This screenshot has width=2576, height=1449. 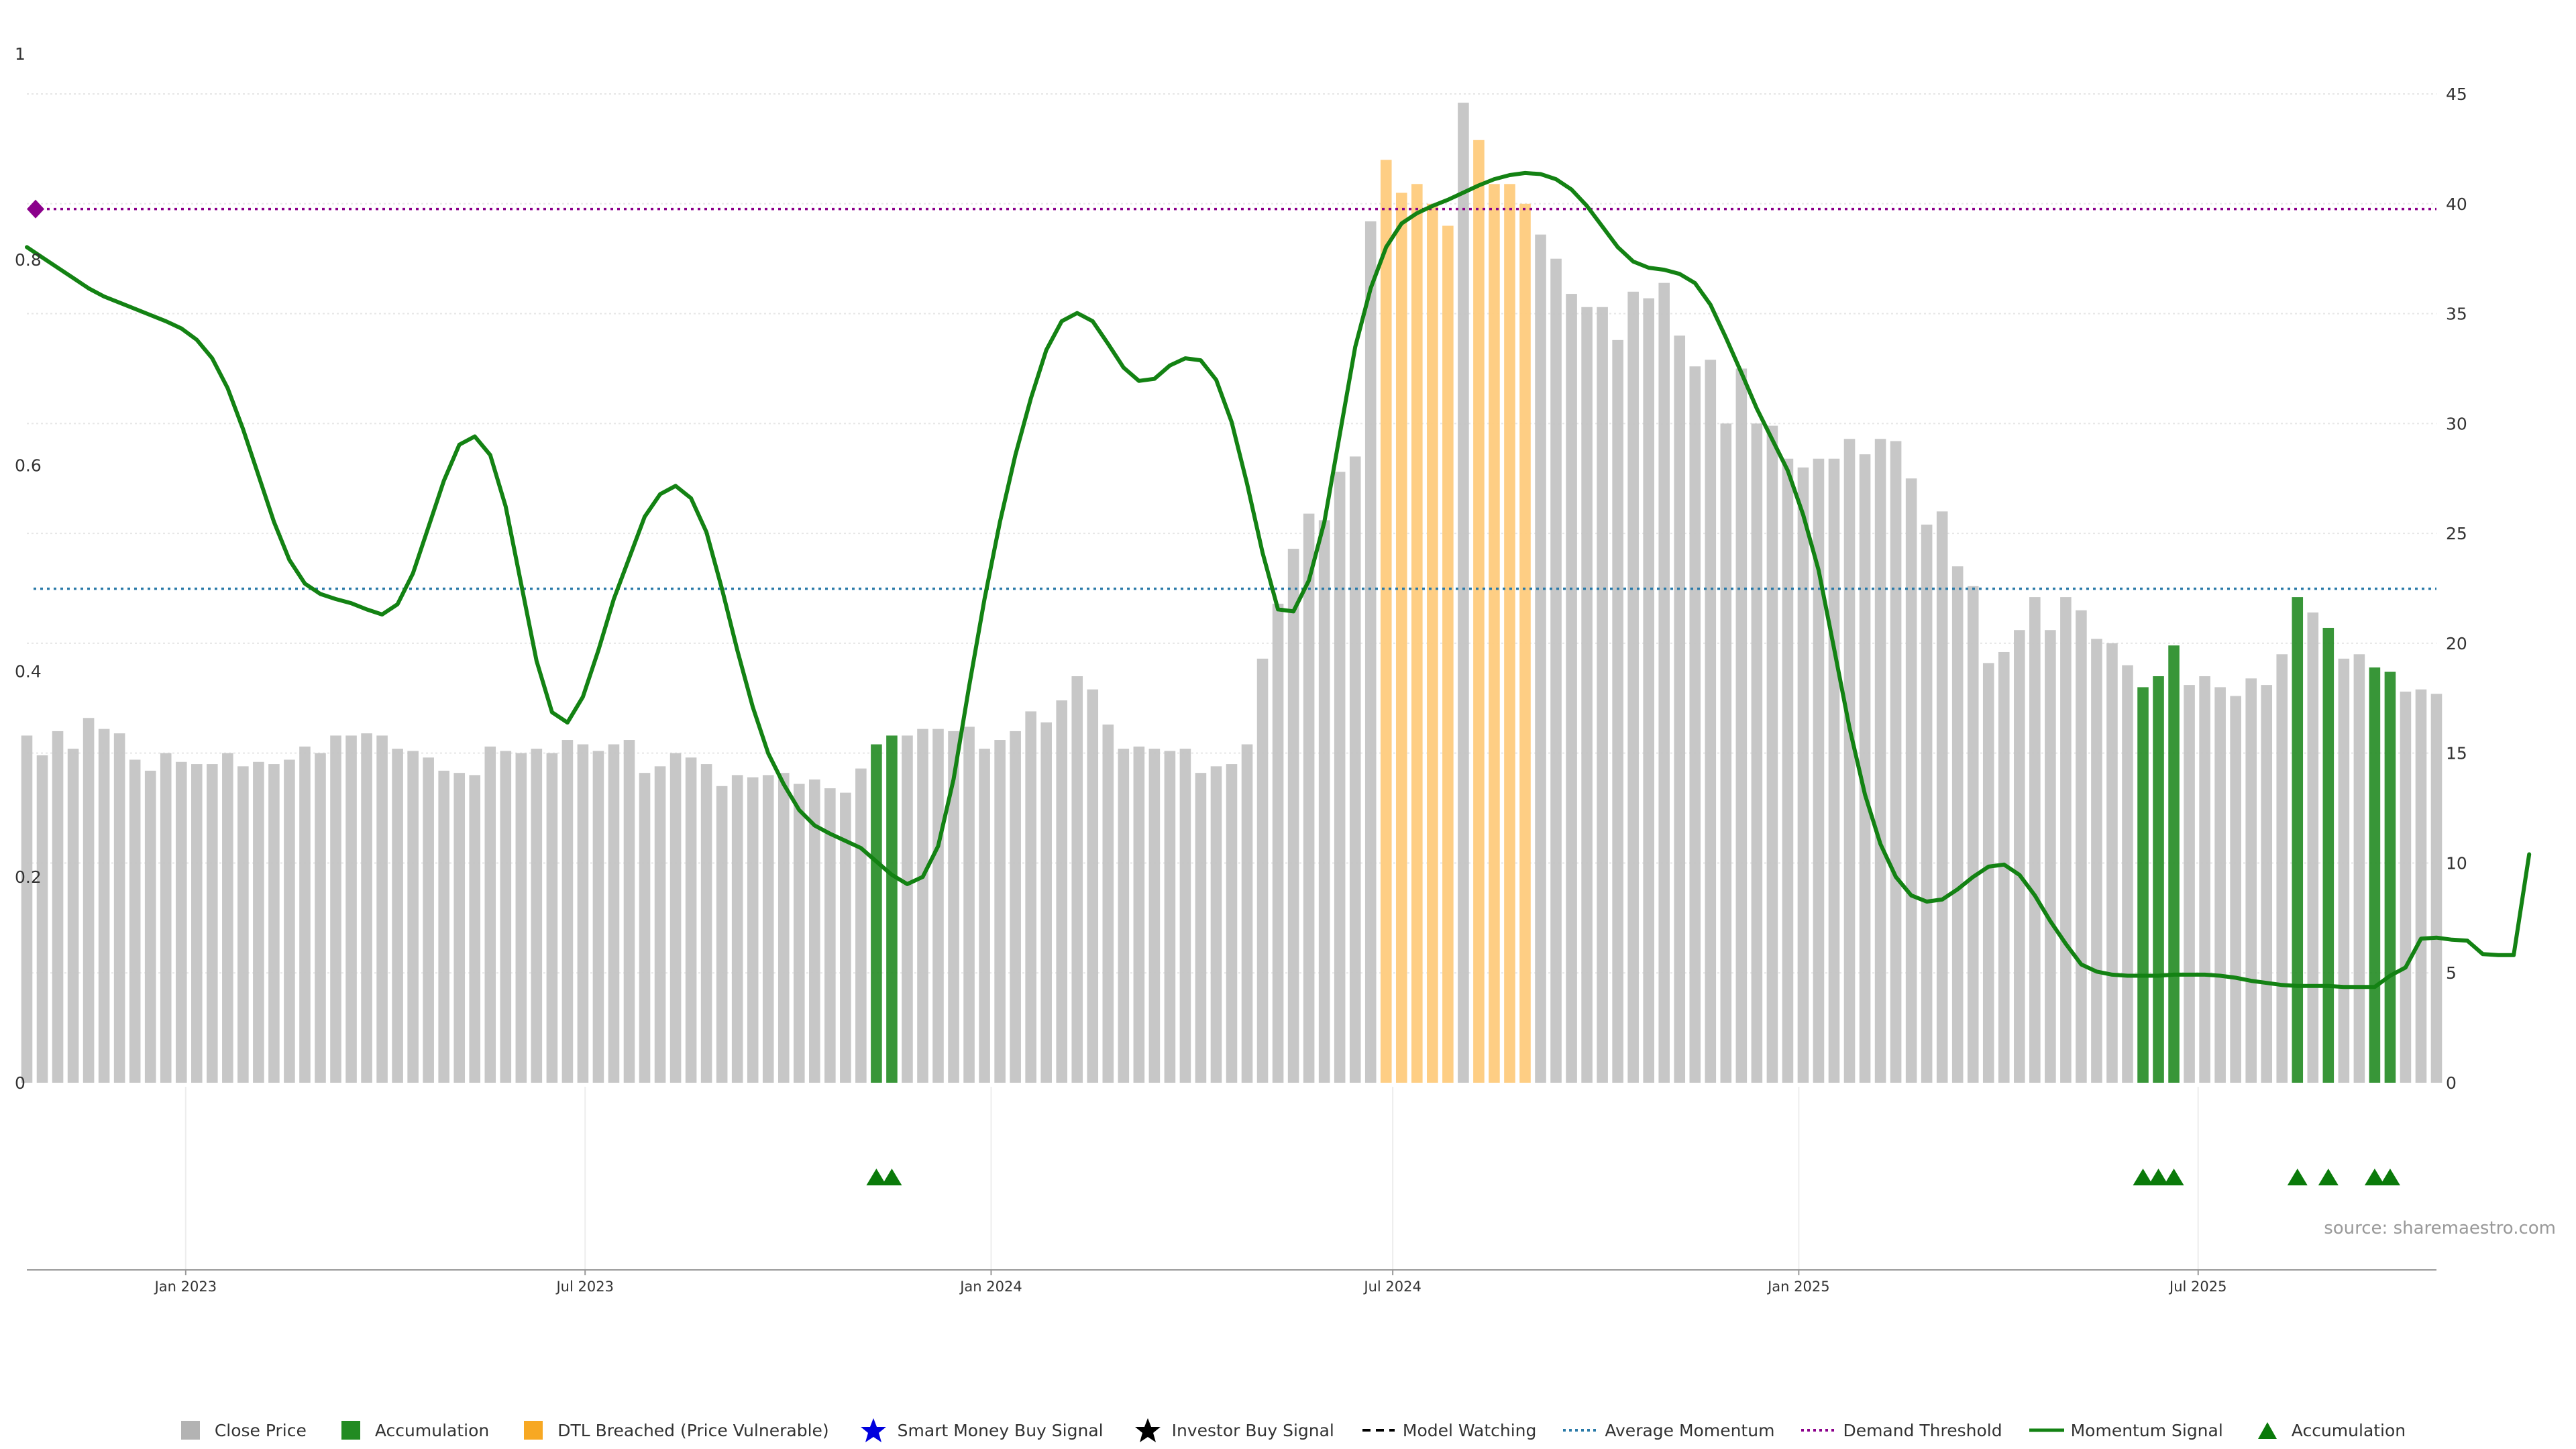 I want to click on legend-label: Demand Threshold, so click(x=1922, y=1430).